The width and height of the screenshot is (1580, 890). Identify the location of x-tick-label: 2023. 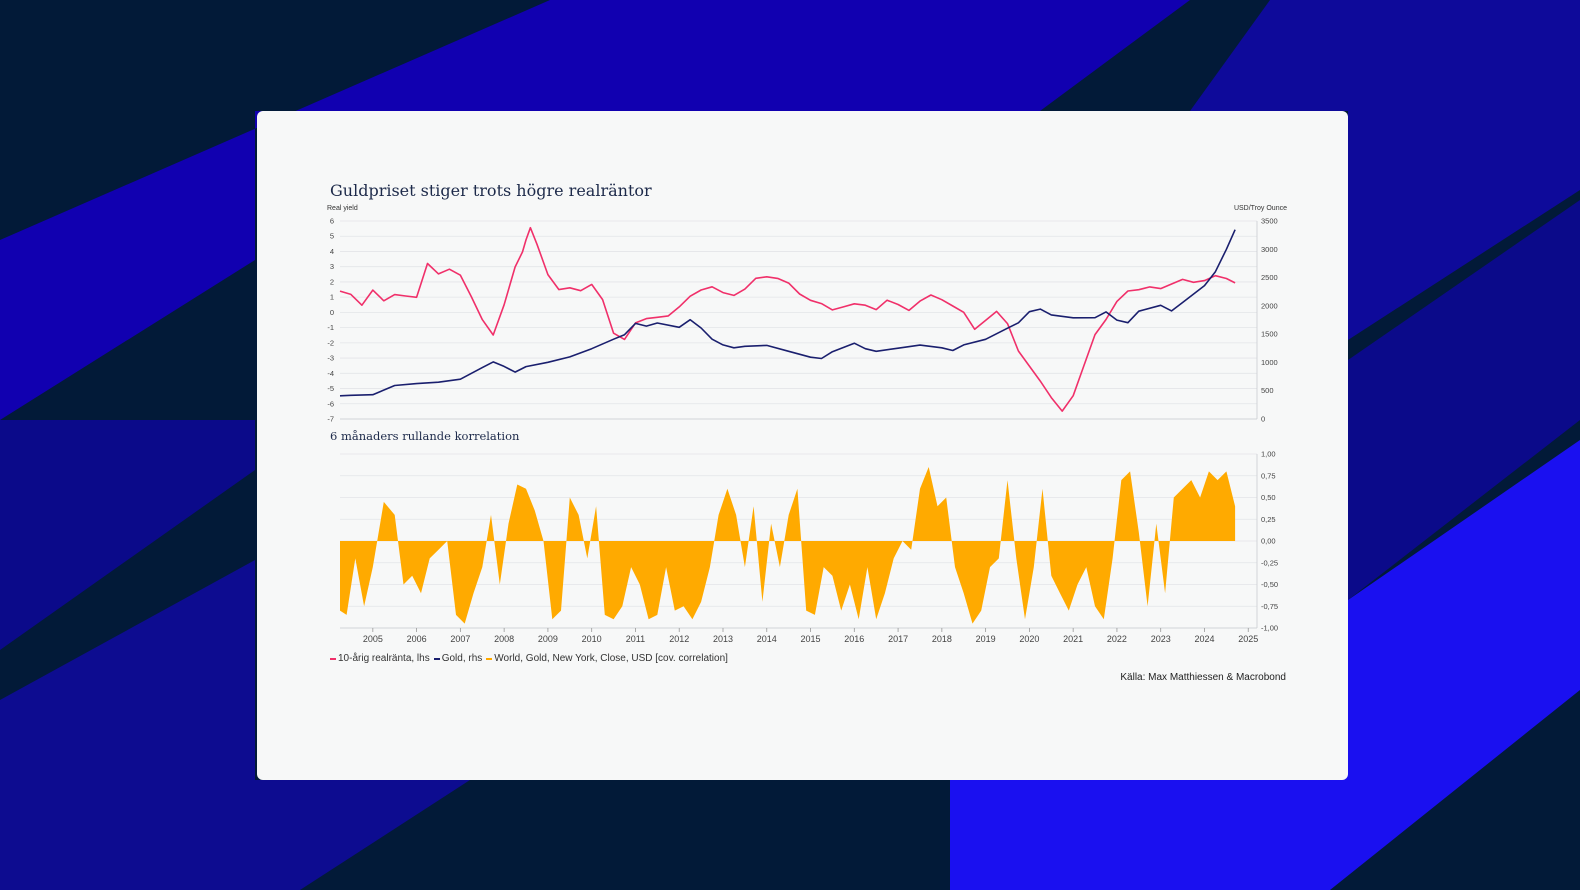
(1161, 639).